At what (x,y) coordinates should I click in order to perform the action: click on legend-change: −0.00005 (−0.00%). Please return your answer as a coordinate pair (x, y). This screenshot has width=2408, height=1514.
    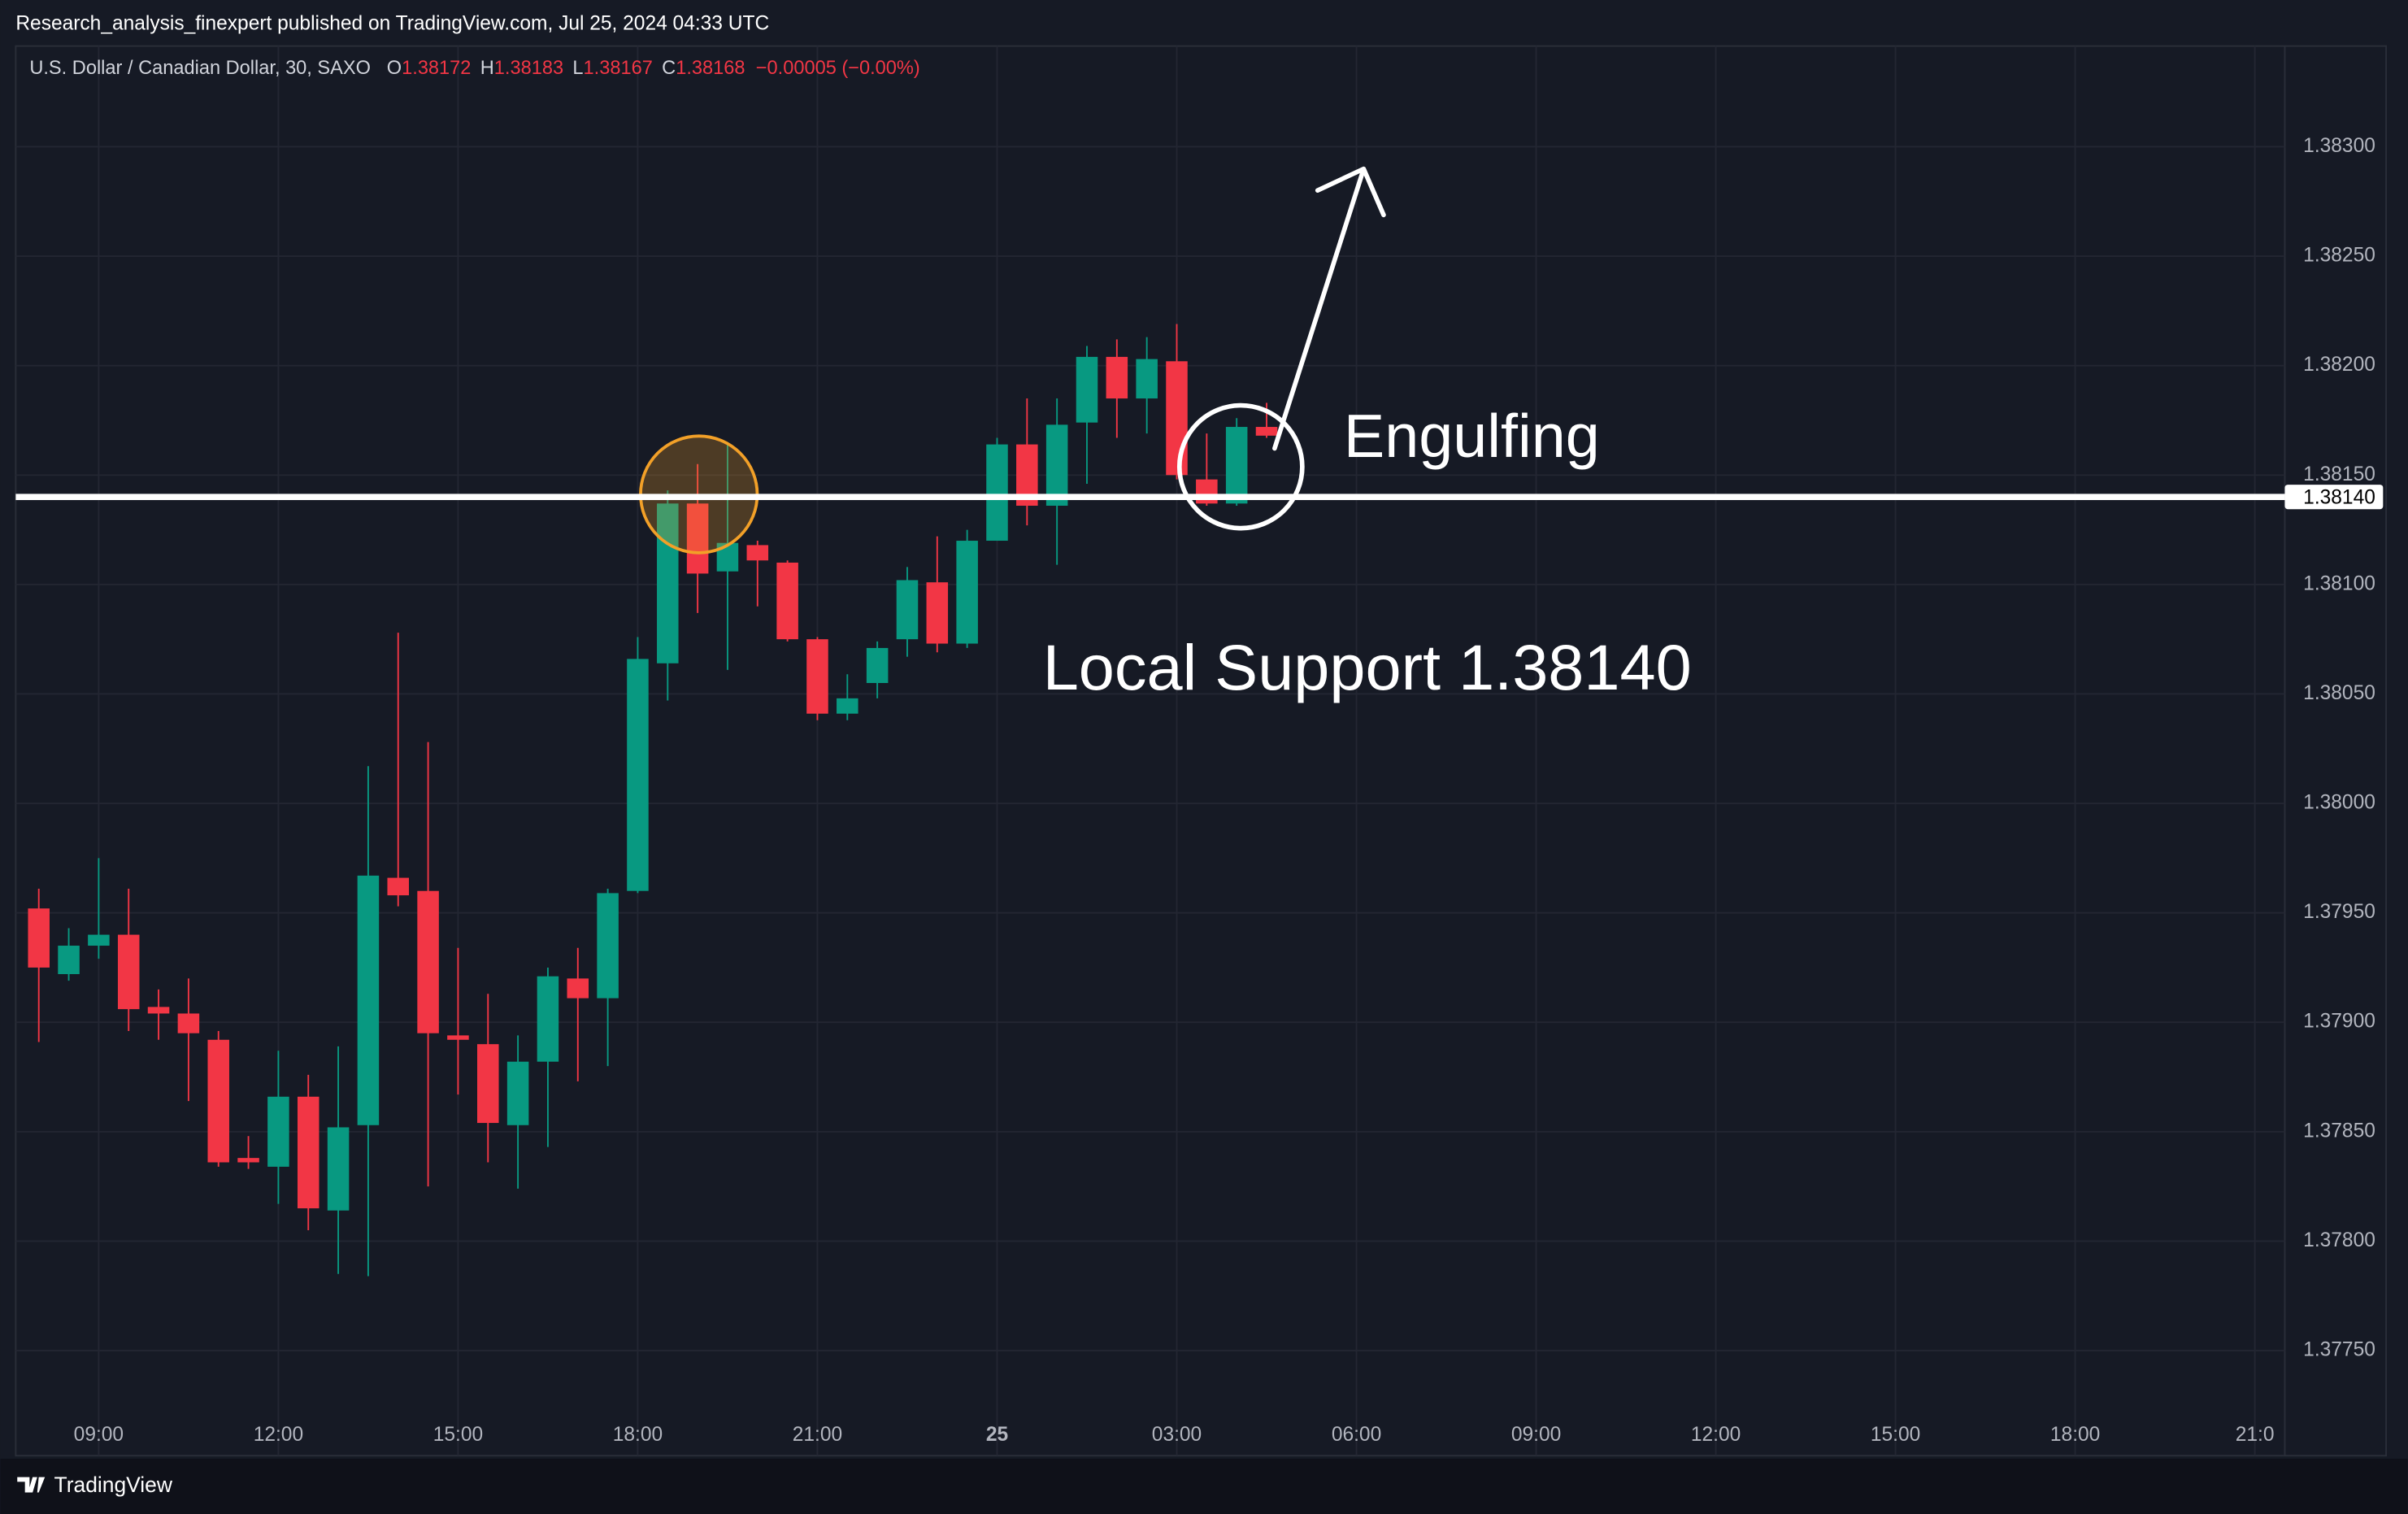
    Looking at the image, I should click on (838, 68).